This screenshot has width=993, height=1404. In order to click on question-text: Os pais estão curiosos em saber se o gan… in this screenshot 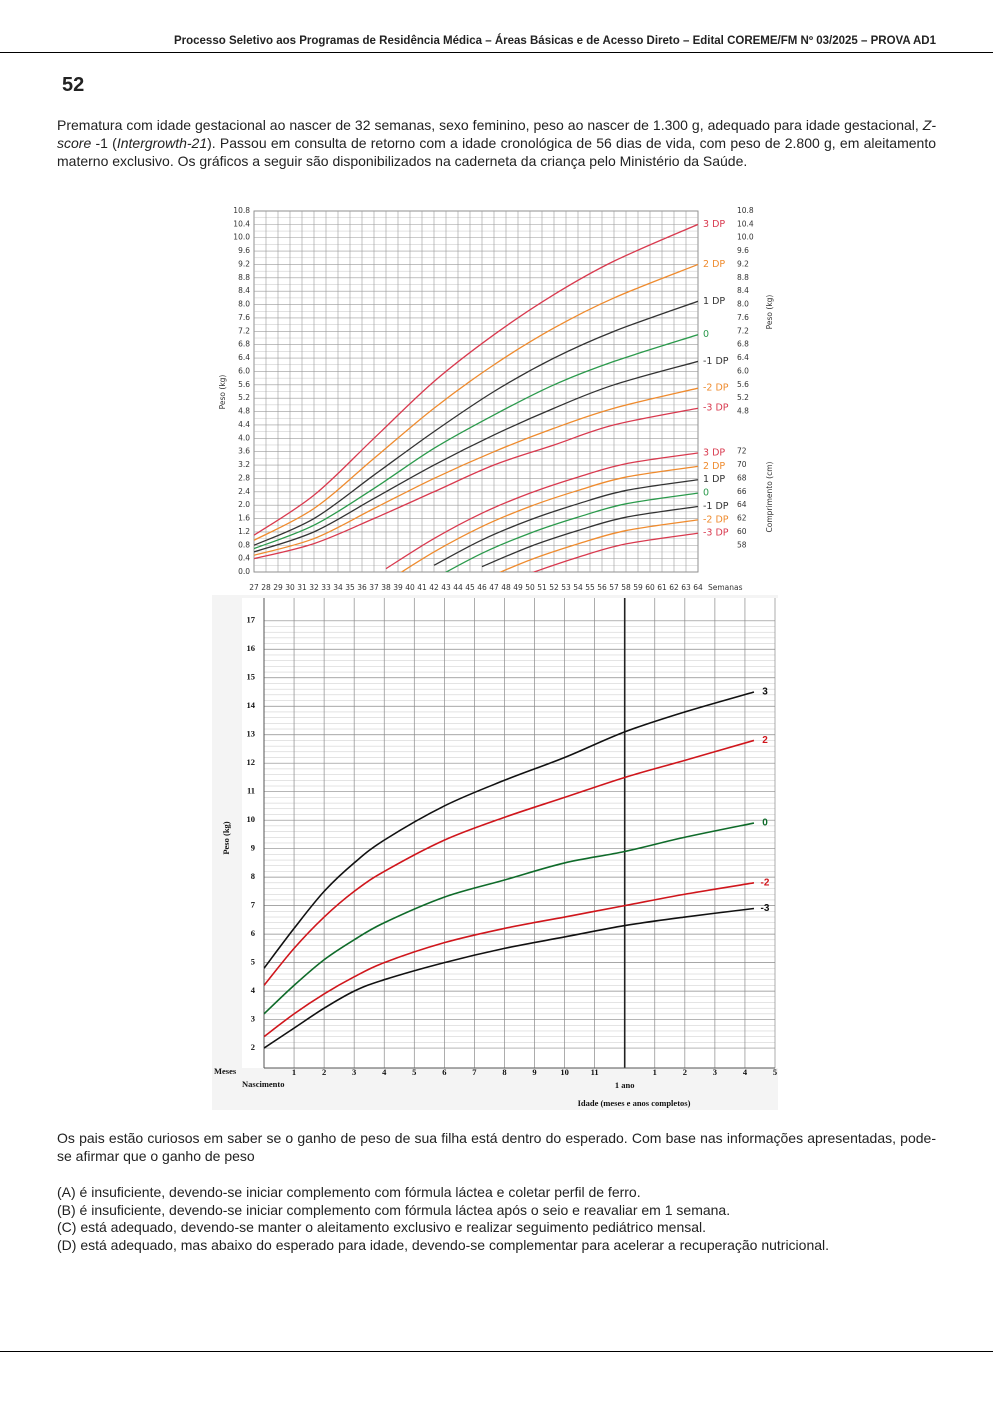, I will do `click(496, 1147)`.